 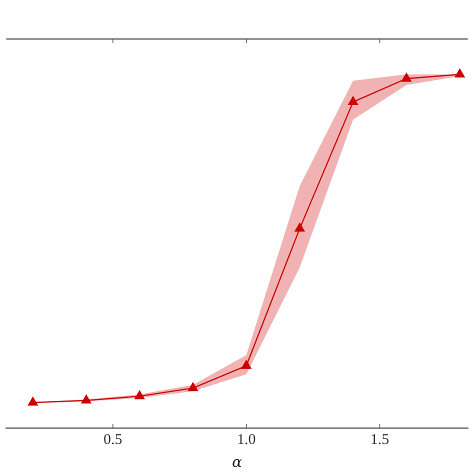 I want to click on x-tick-label: 0.5, so click(x=113, y=440).